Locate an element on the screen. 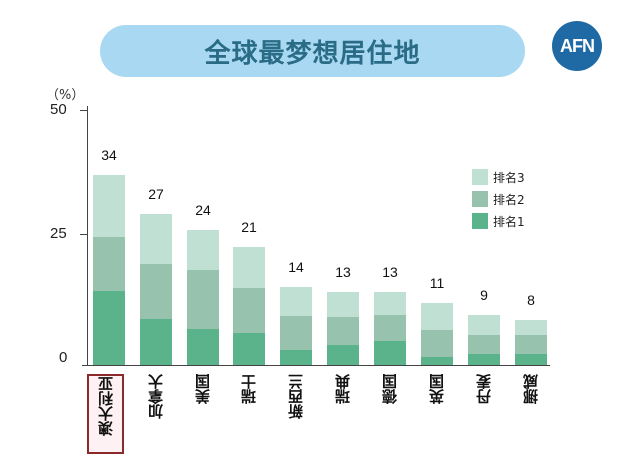  x-axis-category-label: 美国 is located at coordinates (202, 414).